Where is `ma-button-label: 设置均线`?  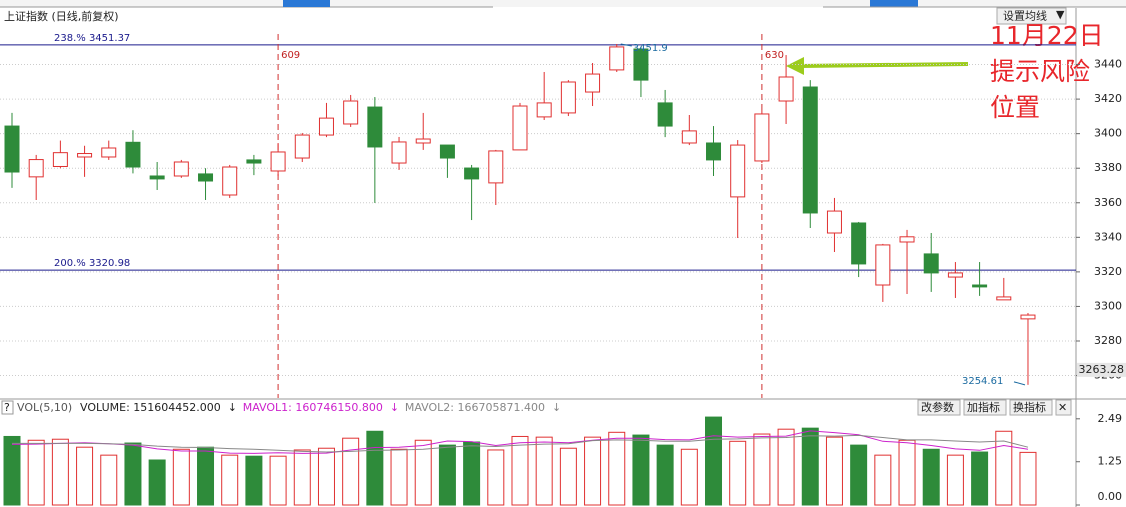 ma-button-label: 设置均线 is located at coordinates (1025, 16).